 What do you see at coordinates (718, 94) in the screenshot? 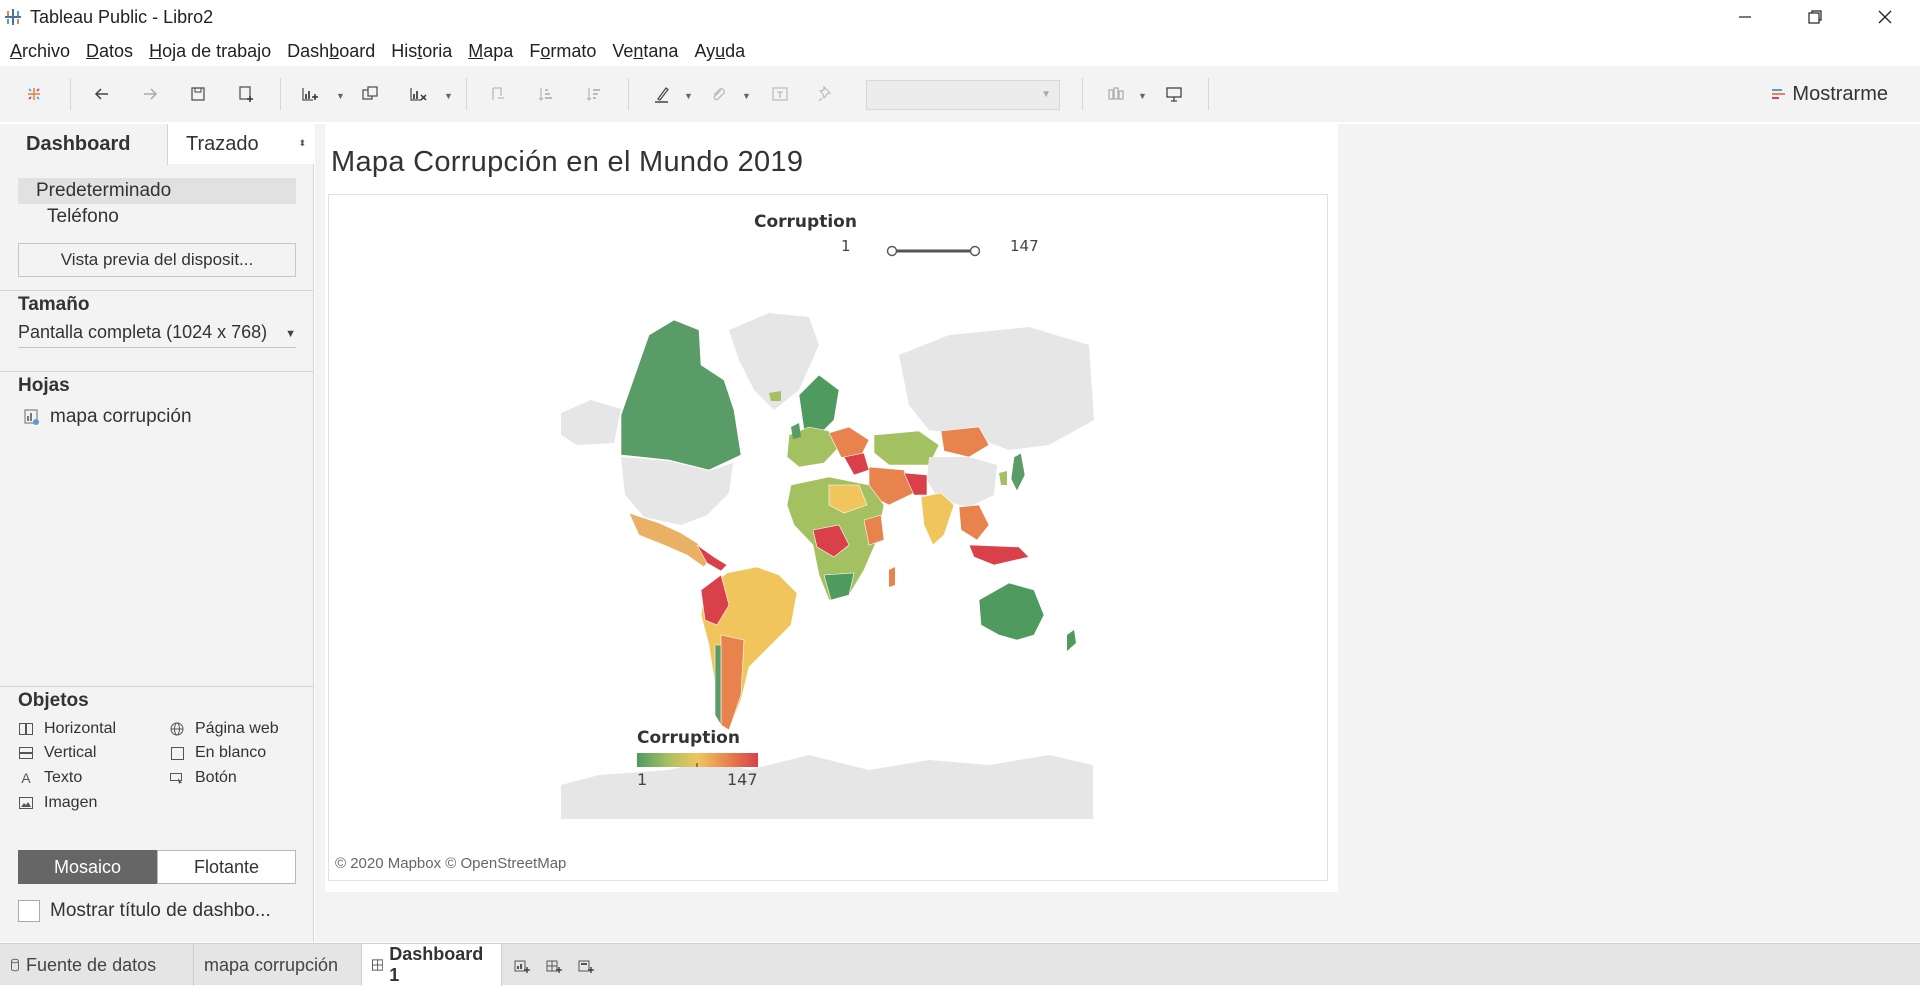
I see `group-members-button` at bounding box center [718, 94].